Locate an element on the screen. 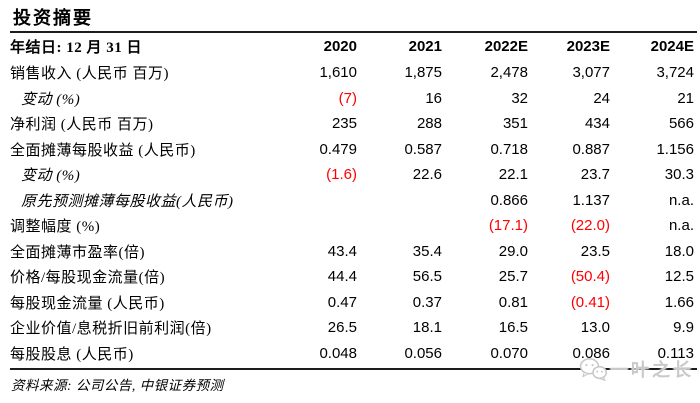 Image resolution: width=700 pixels, height=403 pixels. watermark: 一叶之长 is located at coordinates (636, 369).